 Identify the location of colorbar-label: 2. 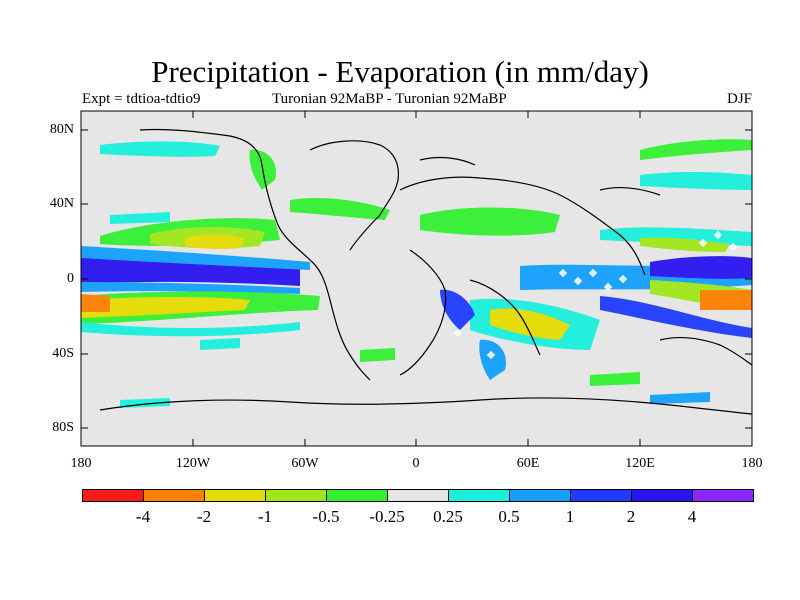
(631, 516).